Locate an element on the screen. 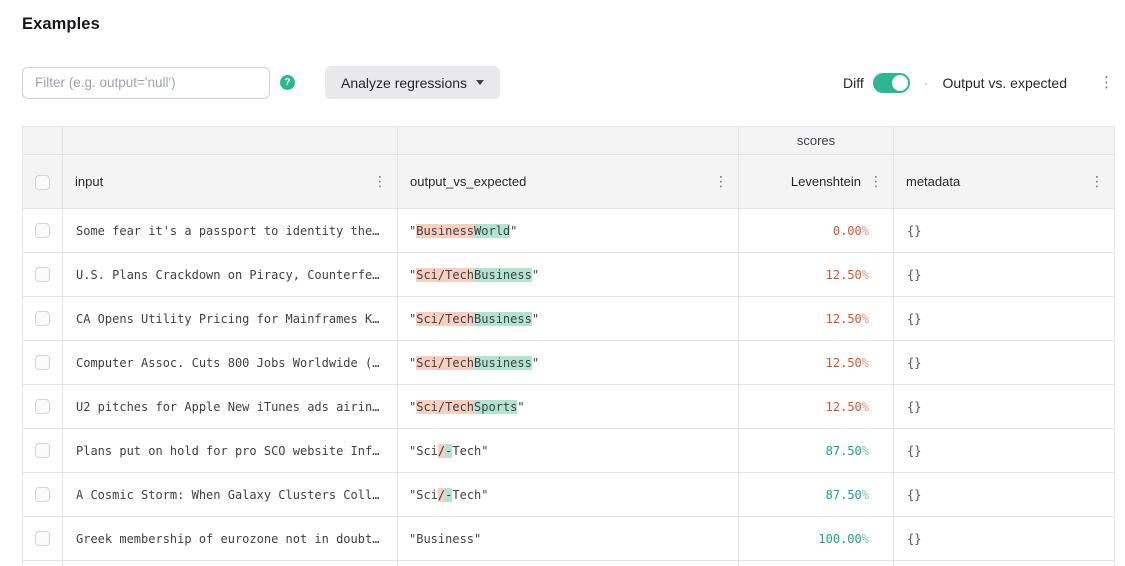 The width and height of the screenshot is (1125, 566). toggle-knob is located at coordinates (899, 82).